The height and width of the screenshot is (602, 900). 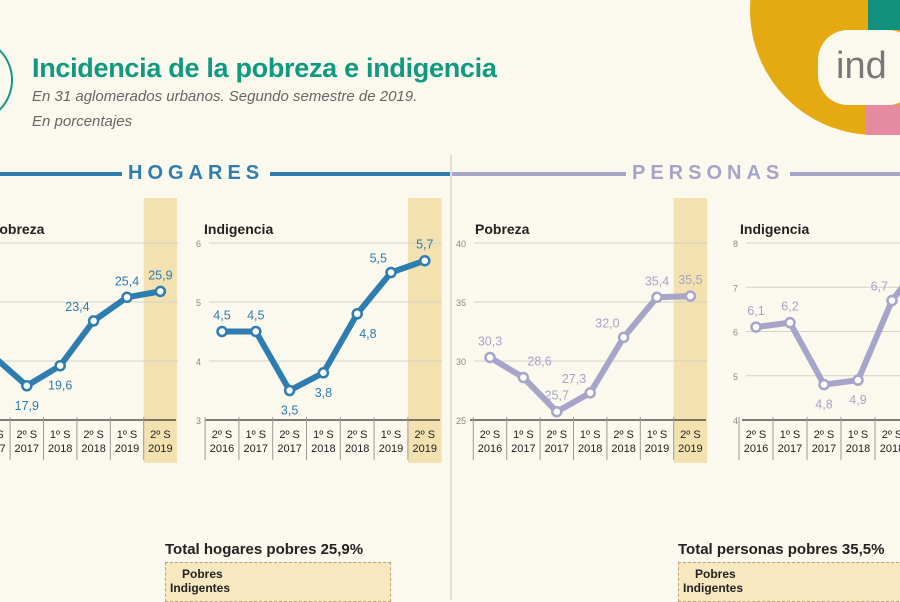 What do you see at coordinates (424, 330) in the screenshot?
I see `highlight-band` at bounding box center [424, 330].